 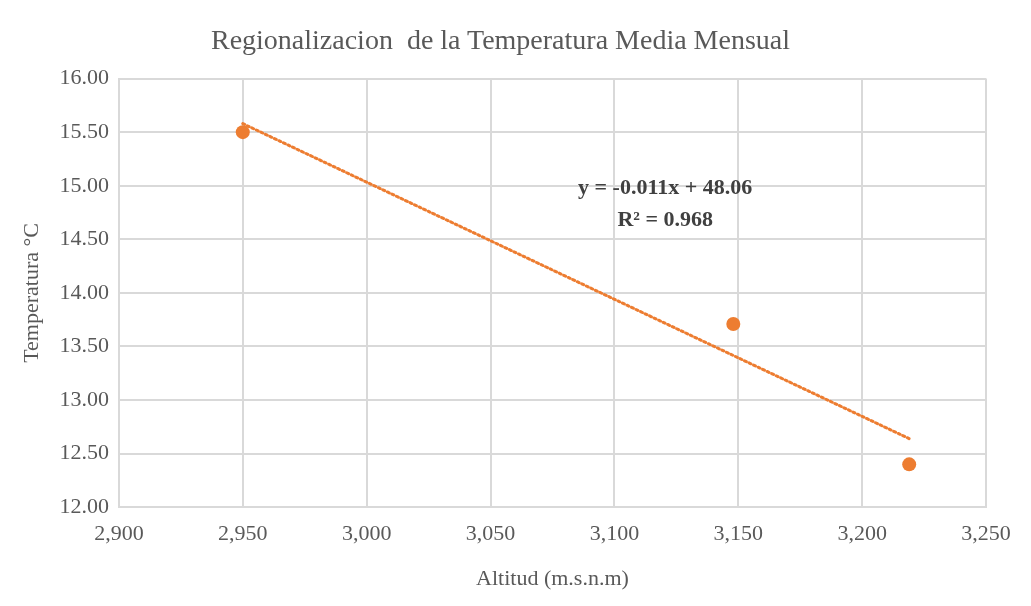 What do you see at coordinates (665, 219) in the screenshot?
I see `annotation: R² = 0.968` at bounding box center [665, 219].